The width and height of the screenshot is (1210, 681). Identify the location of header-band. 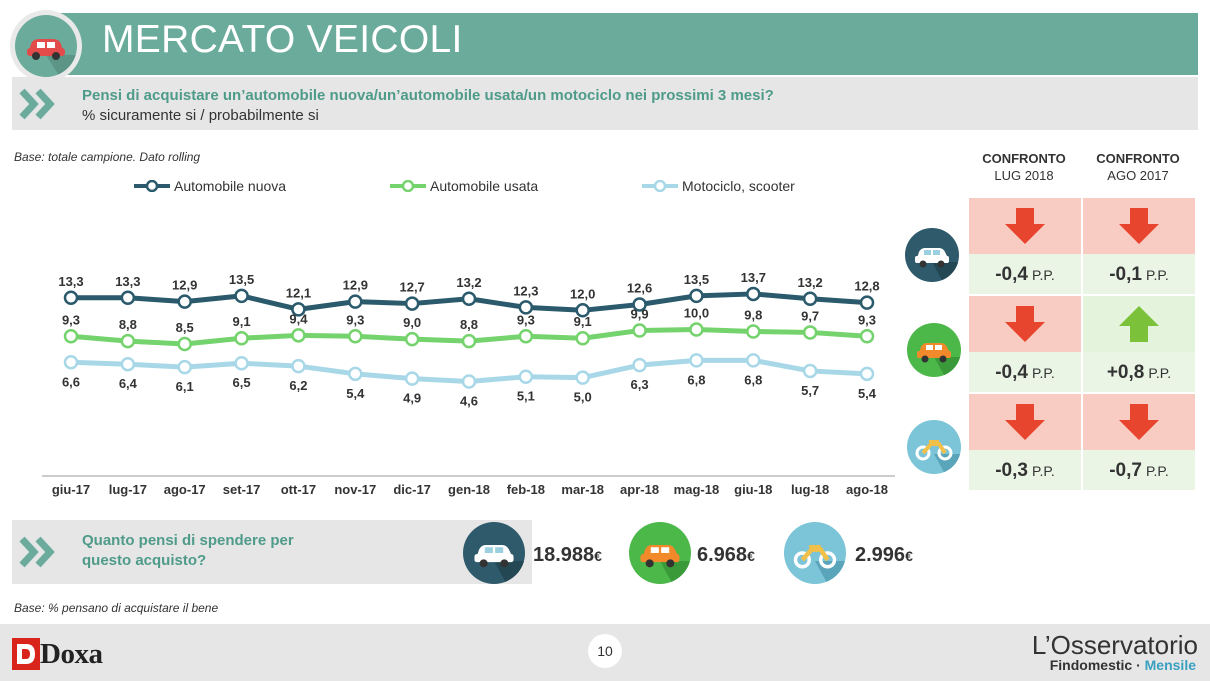
(619, 44).